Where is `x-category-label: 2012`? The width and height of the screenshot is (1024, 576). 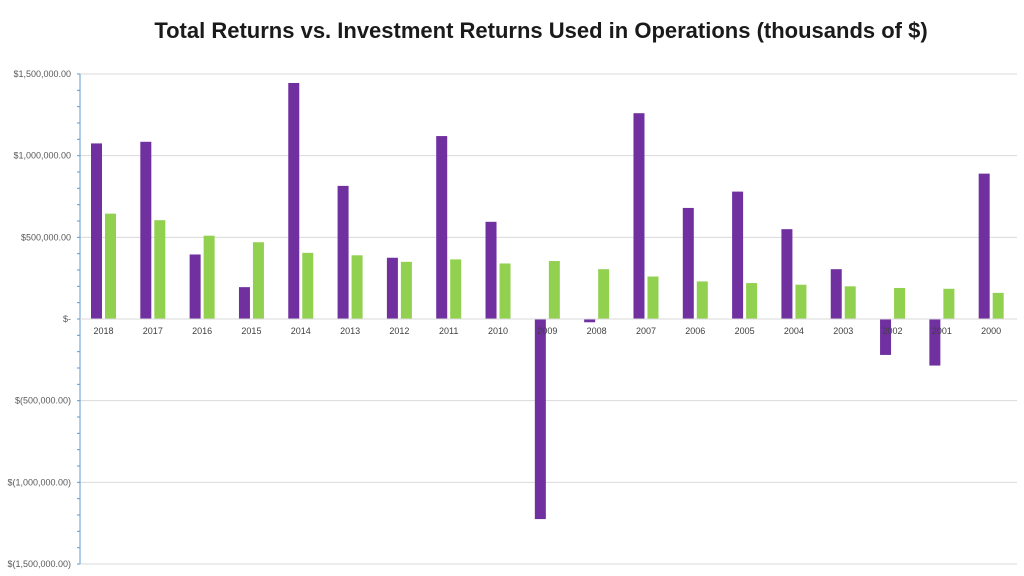 x-category-label: 2012 is located at coordinates (399, 331).